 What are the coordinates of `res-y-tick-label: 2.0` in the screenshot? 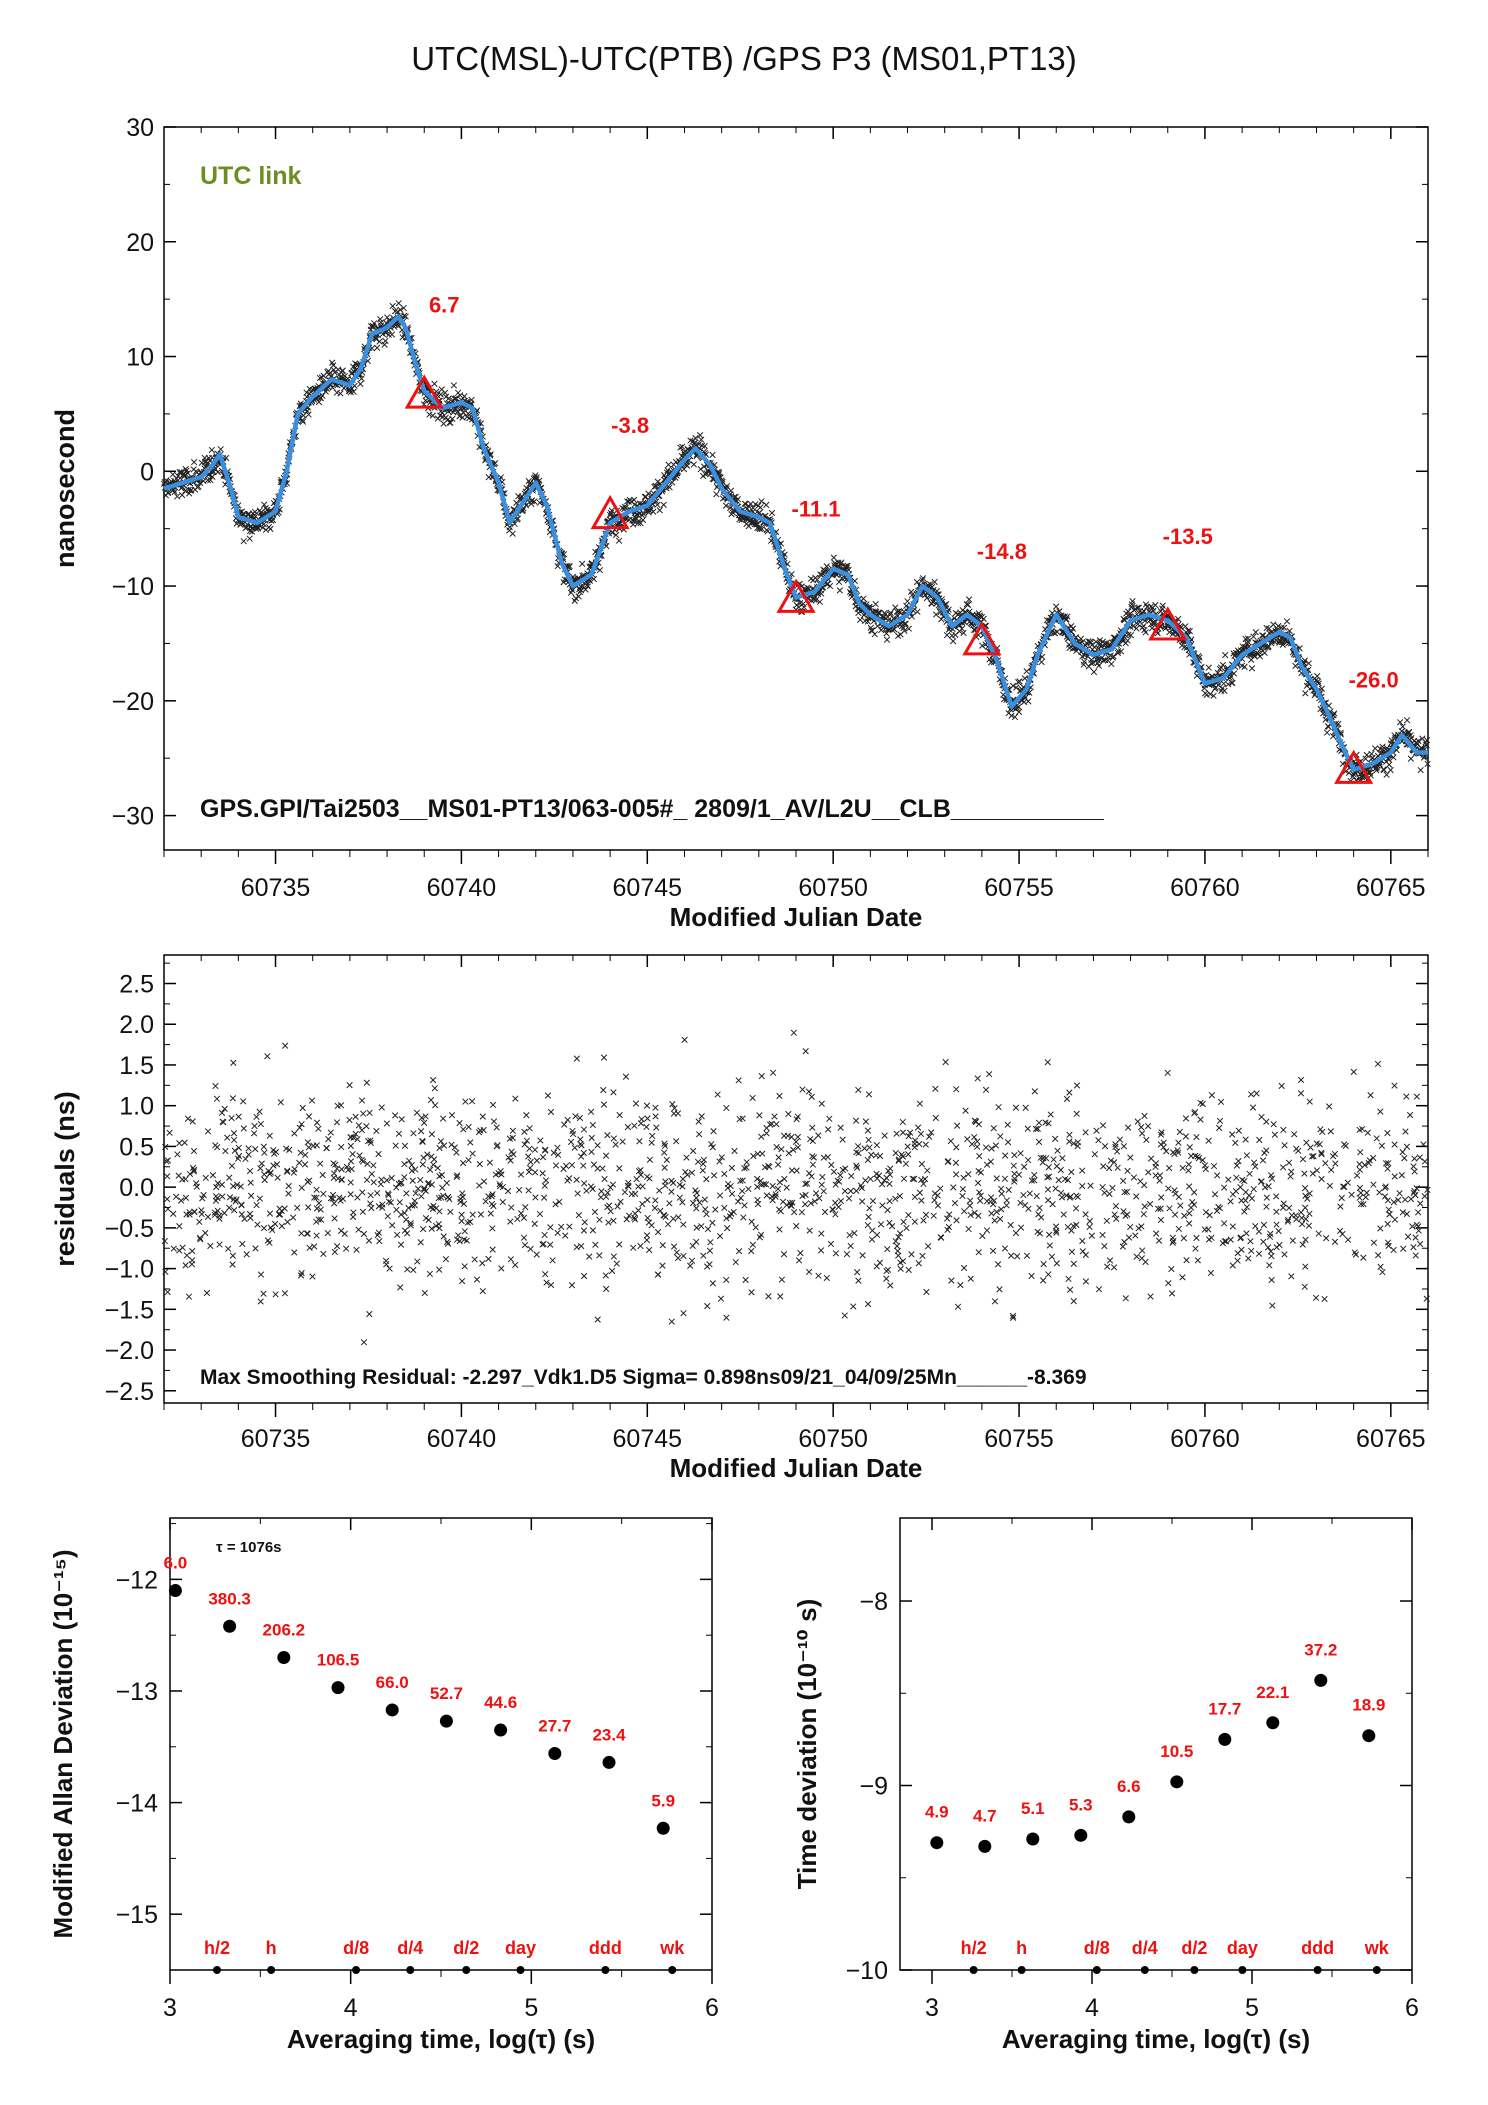 It's located at (136, 1025).